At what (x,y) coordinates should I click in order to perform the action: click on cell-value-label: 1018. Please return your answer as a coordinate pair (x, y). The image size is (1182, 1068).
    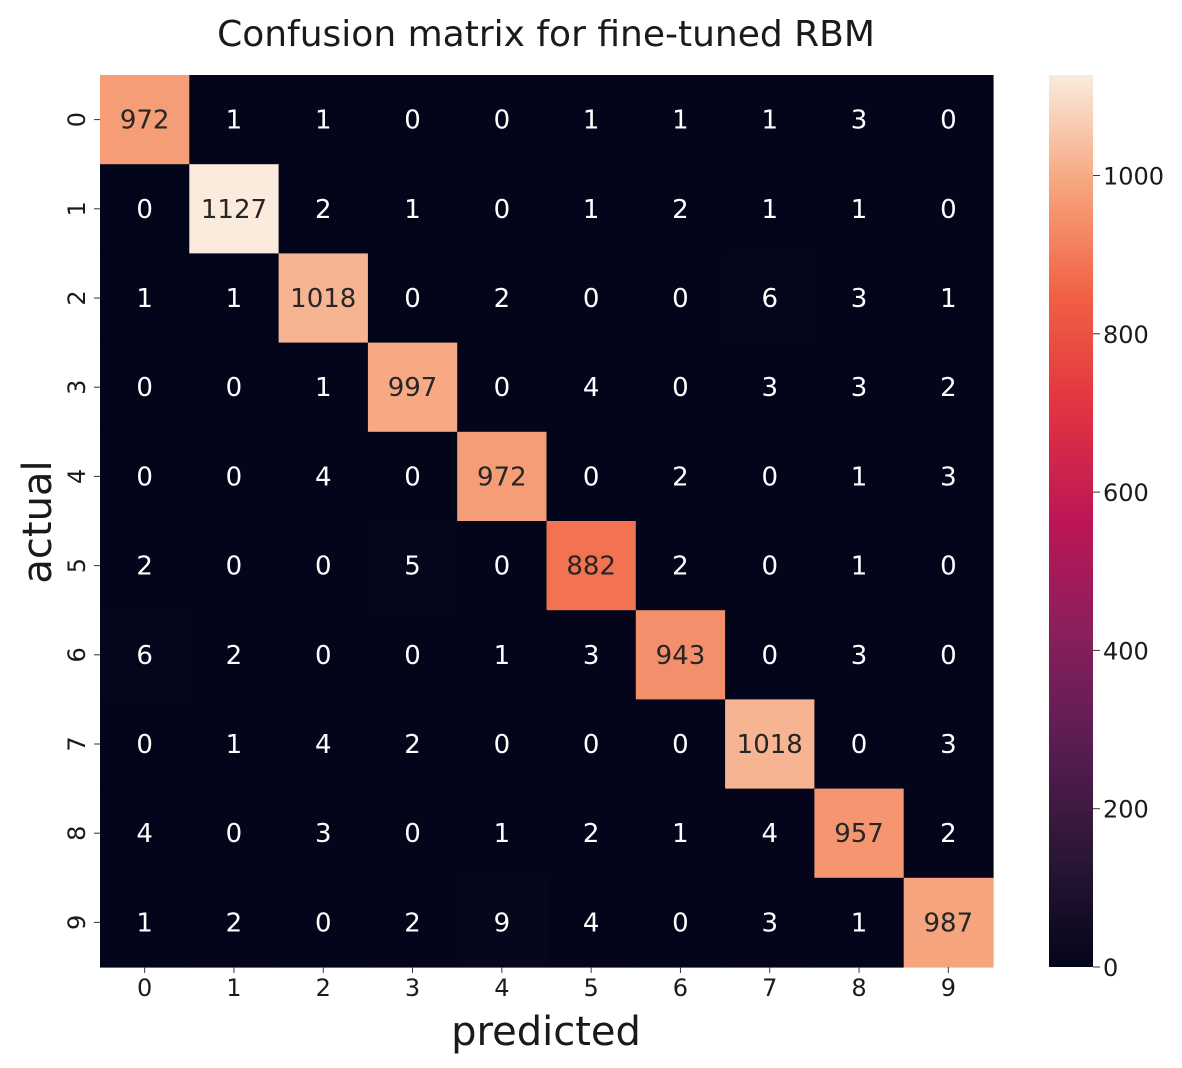
    Looking at the image, I should click on (323, 299).